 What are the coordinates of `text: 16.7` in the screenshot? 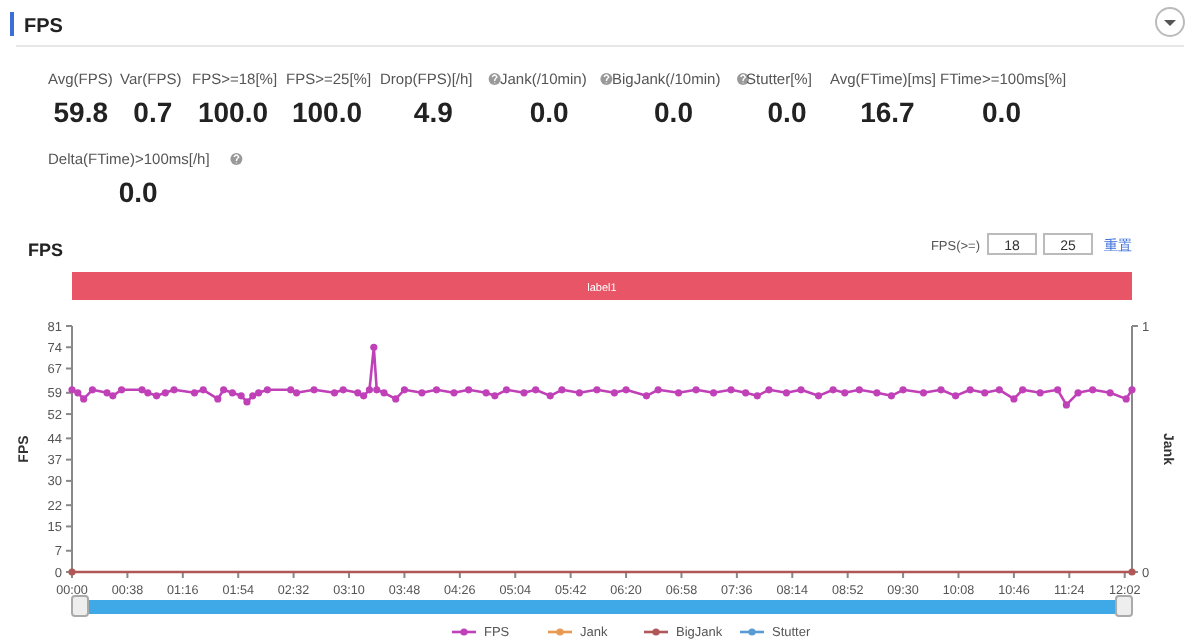 It's located at (887, 112).